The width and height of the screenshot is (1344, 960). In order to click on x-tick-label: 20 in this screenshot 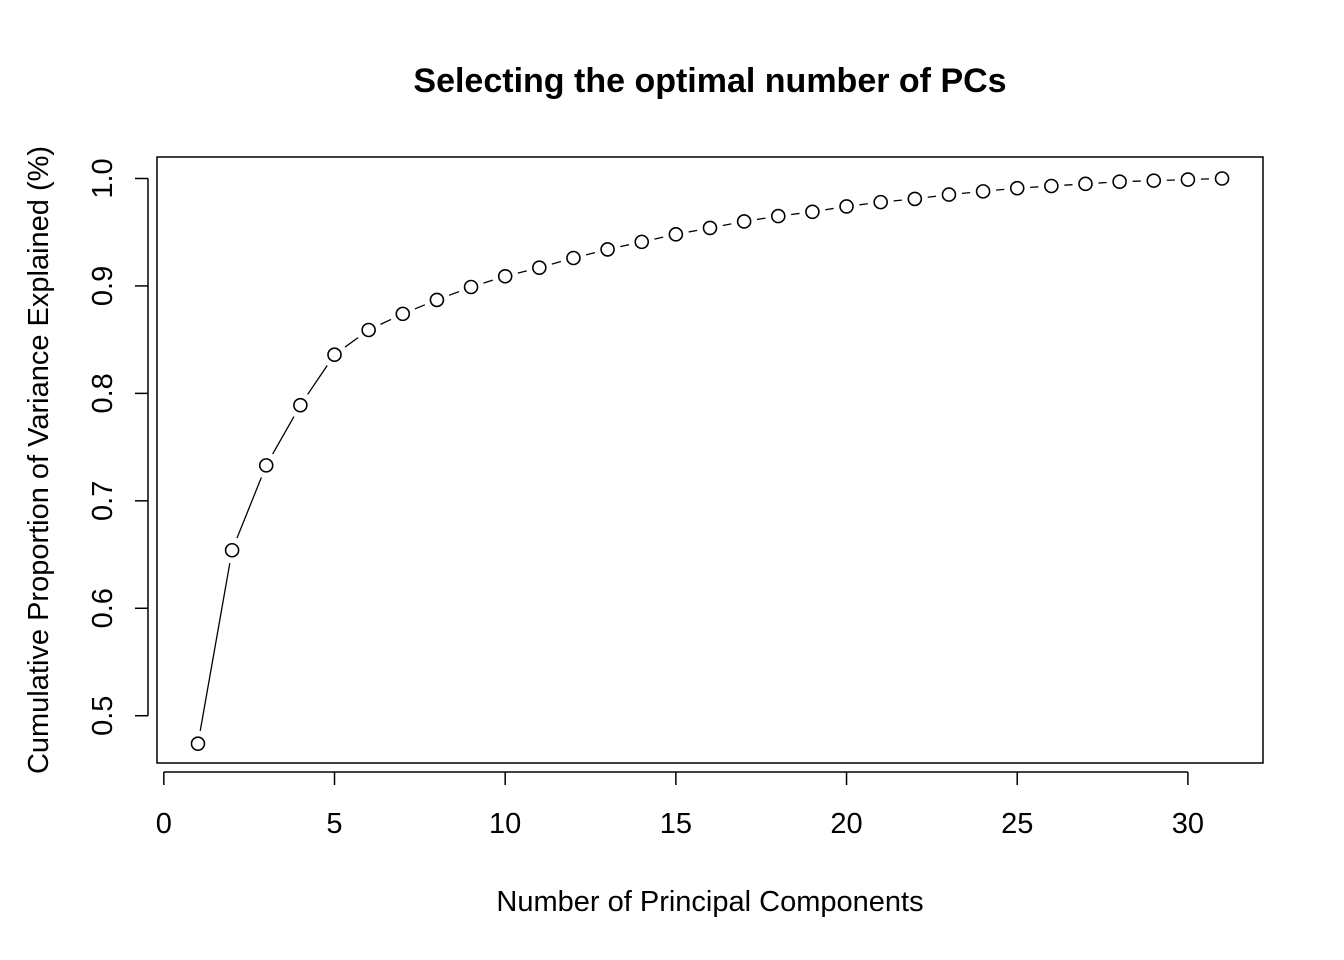, I will do `click(846, 824)`.